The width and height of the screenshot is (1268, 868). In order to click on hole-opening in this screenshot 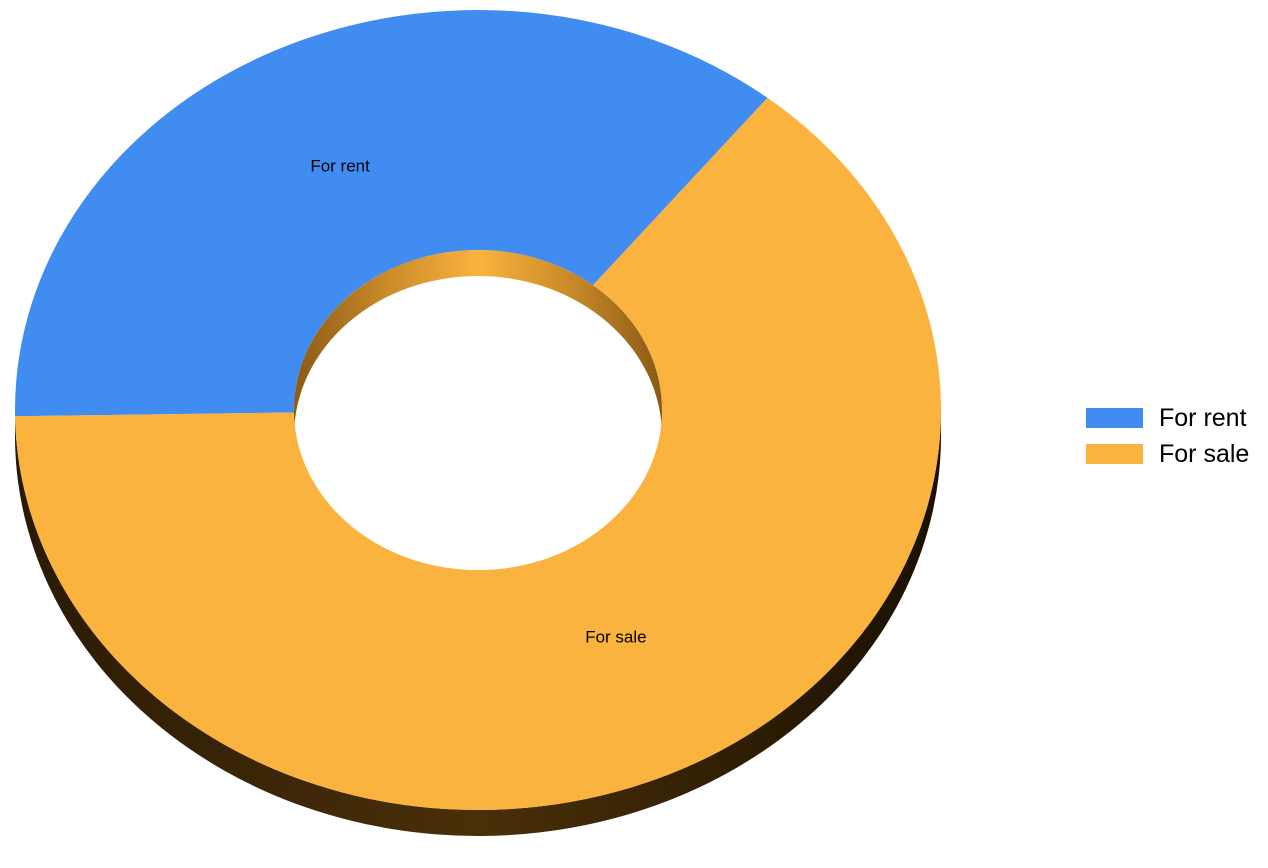, I will do `click(478, 436)`.